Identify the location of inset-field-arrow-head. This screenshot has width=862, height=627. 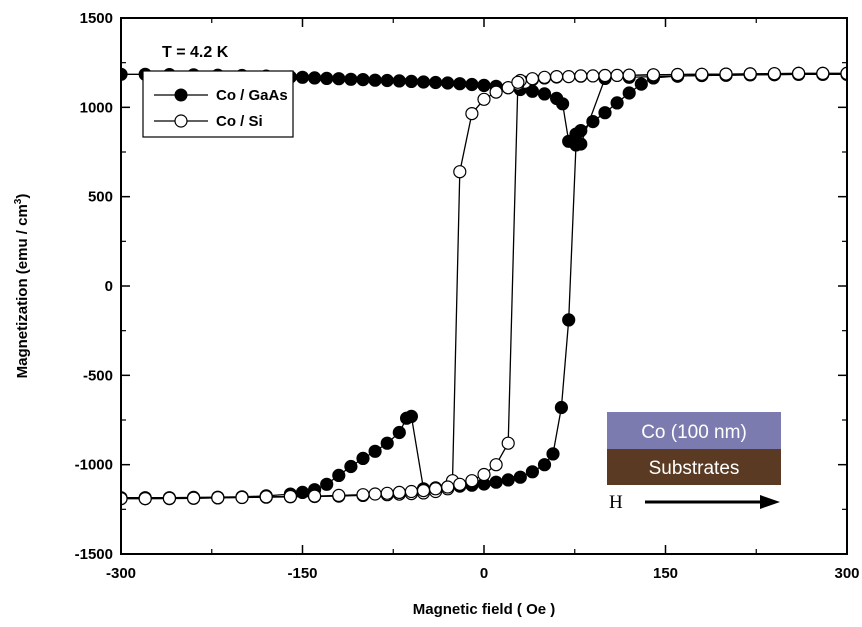
(770, 502).